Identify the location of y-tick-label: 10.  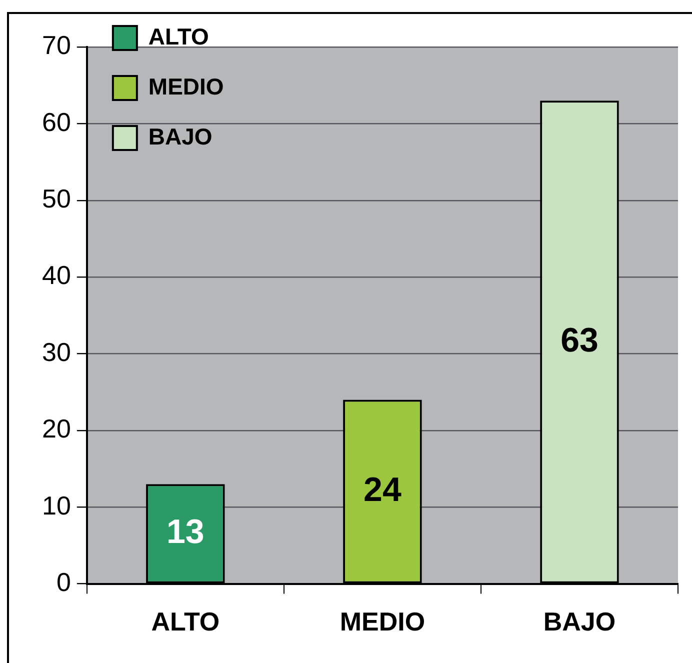
(56, 505).